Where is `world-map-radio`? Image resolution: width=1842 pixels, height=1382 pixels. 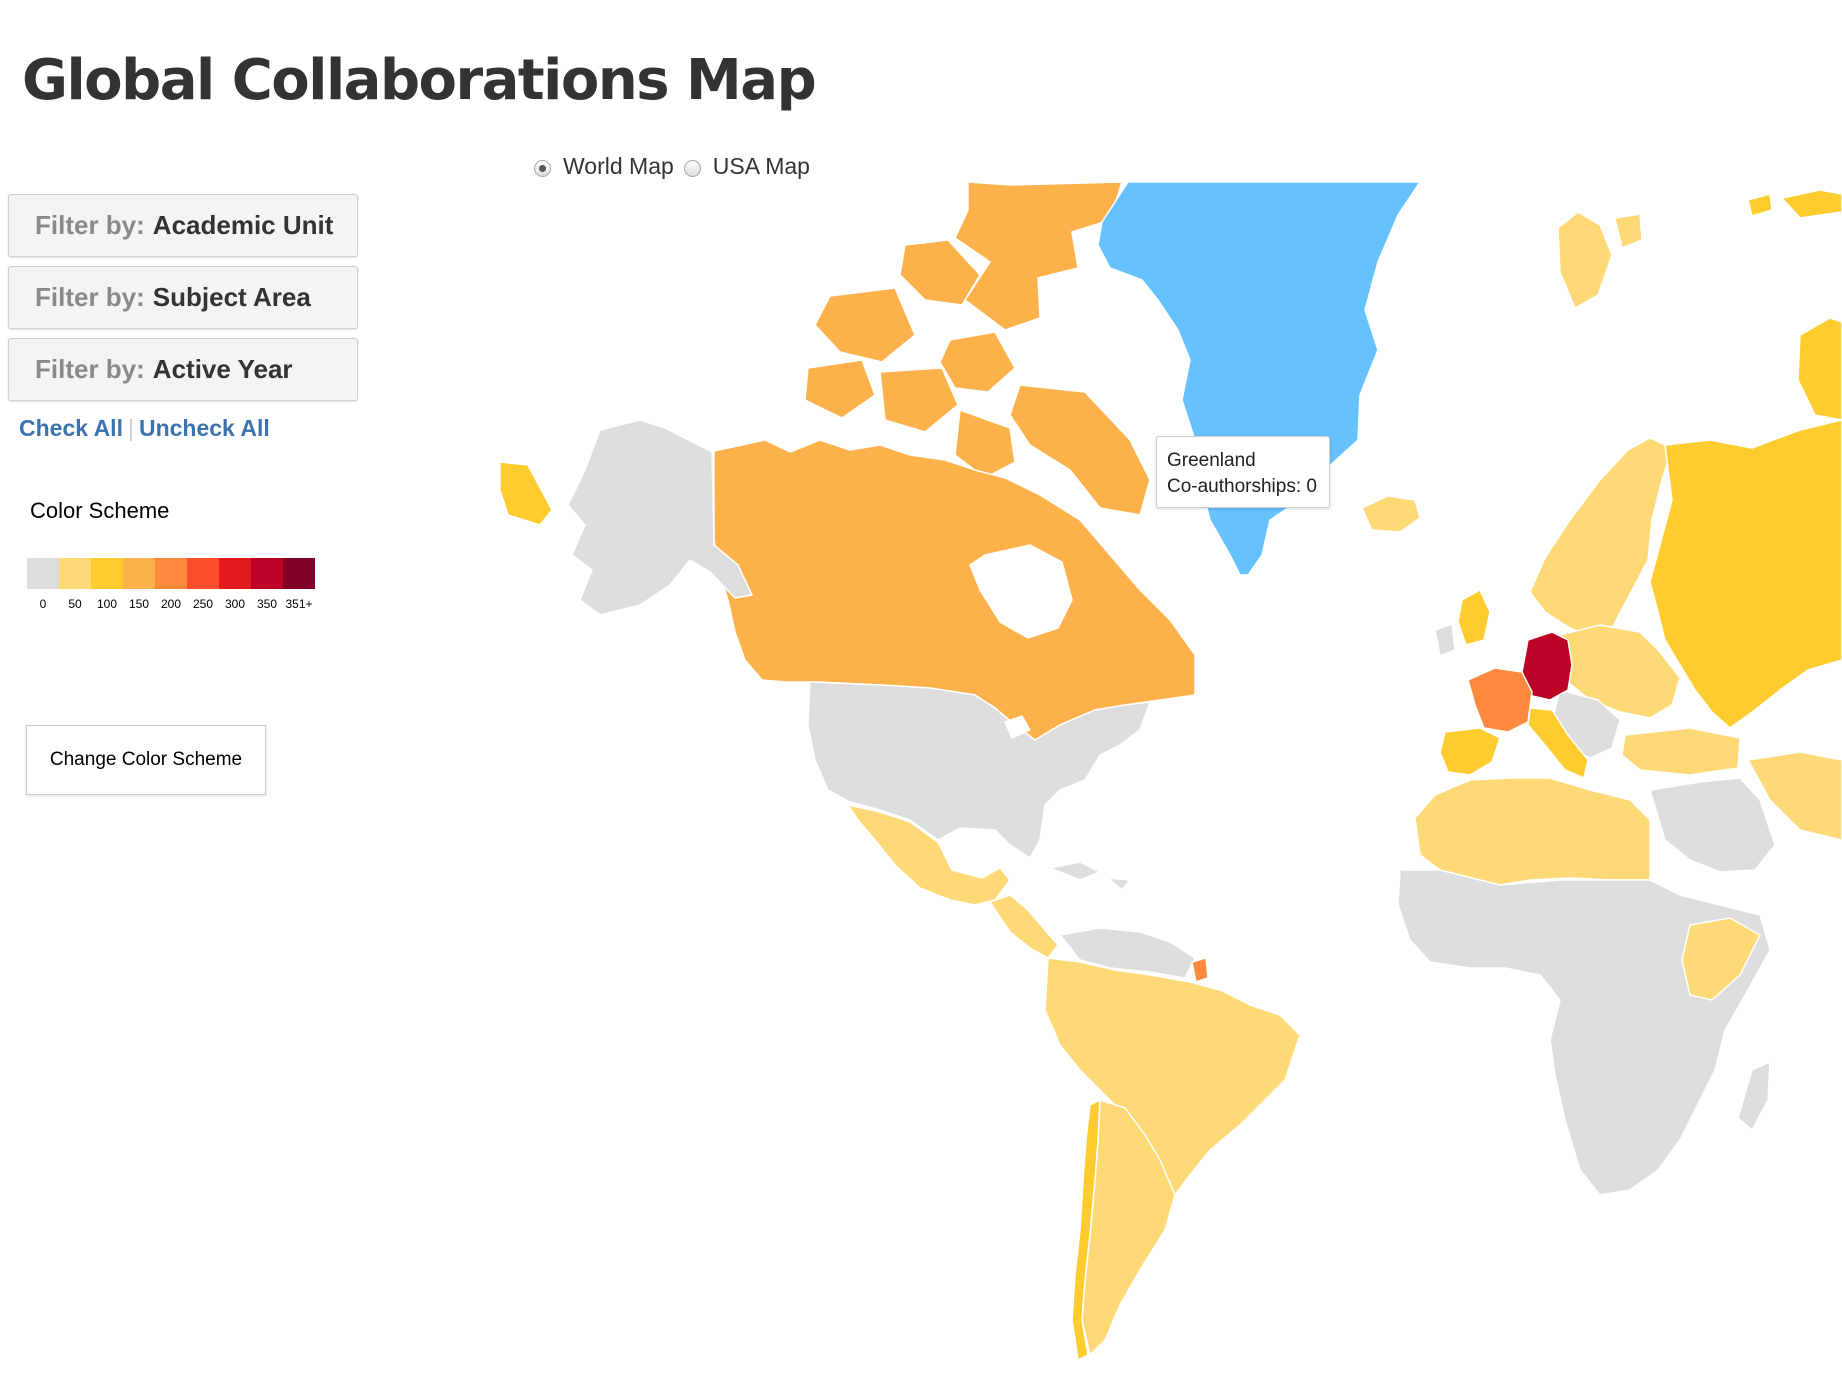
world-map-radio is located at coordinates (542, 168).